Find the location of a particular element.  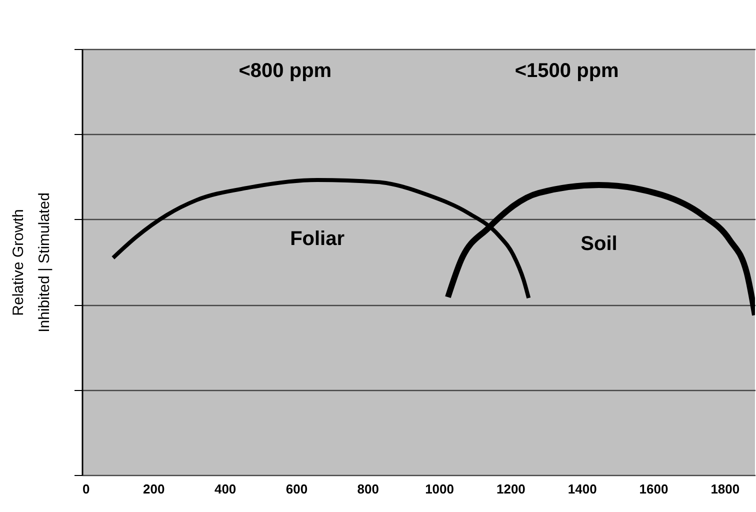

x-tick-label: 0 is located at coordinates (86, 489).